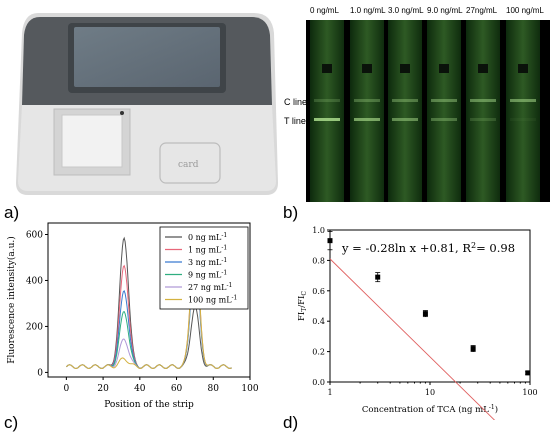 The width and height of the screenshot is (550, 439). I want to click on strip-label: 3.0 ng/mL, so click(406, 10).